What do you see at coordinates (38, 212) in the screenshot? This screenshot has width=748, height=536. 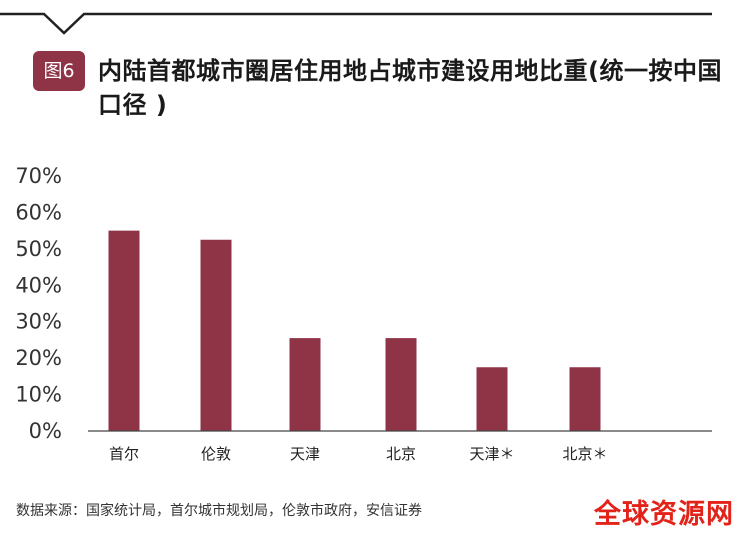 I see `y-tick-label: 60%` at bounding box center [38, 212].